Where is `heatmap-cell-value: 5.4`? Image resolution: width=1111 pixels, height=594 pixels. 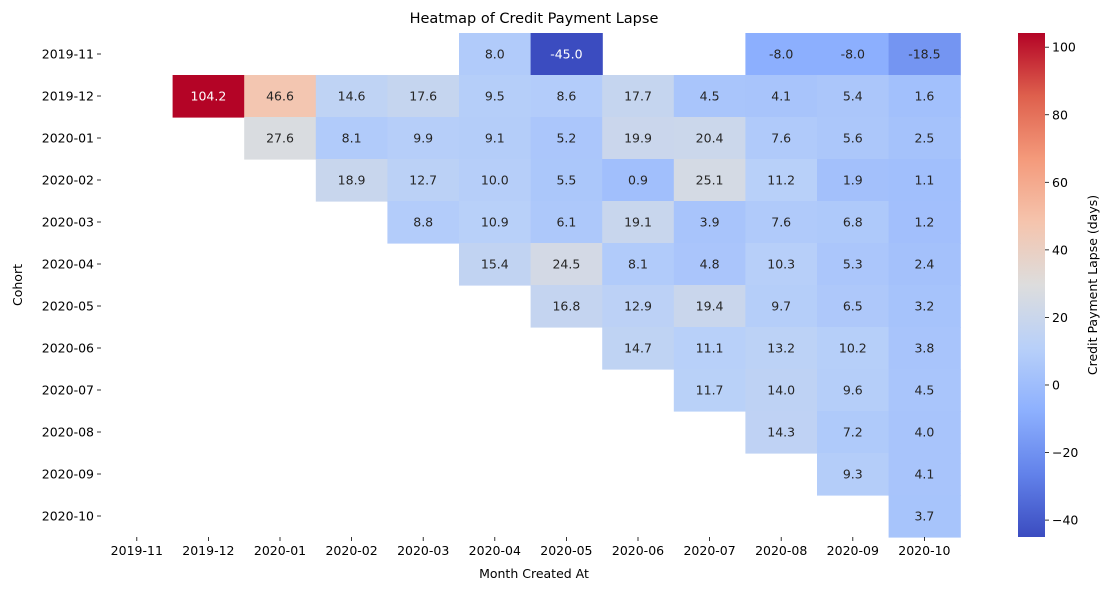 heatmap-cell-value: 5.4 is located at coordinates (853, 96).